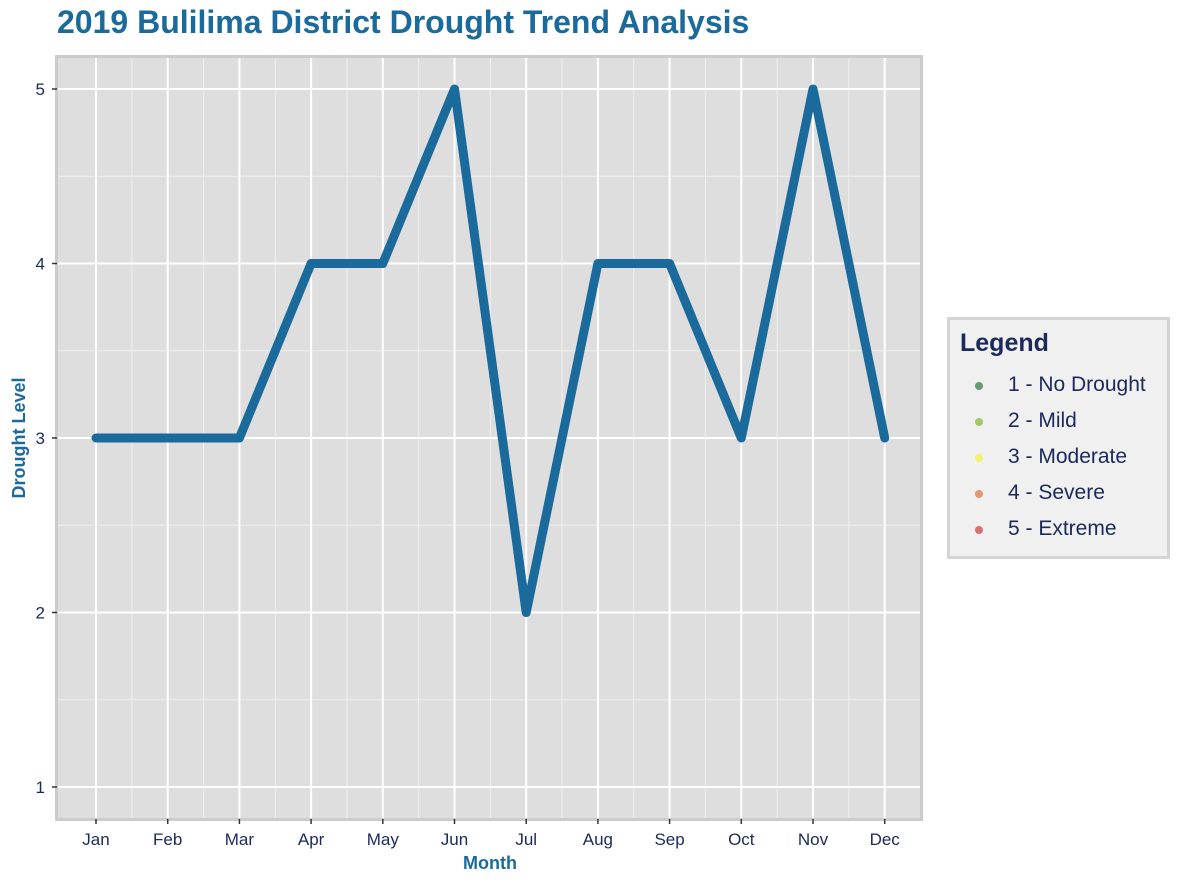  I want to click on y-tick-label: 3, so click(40, 438).